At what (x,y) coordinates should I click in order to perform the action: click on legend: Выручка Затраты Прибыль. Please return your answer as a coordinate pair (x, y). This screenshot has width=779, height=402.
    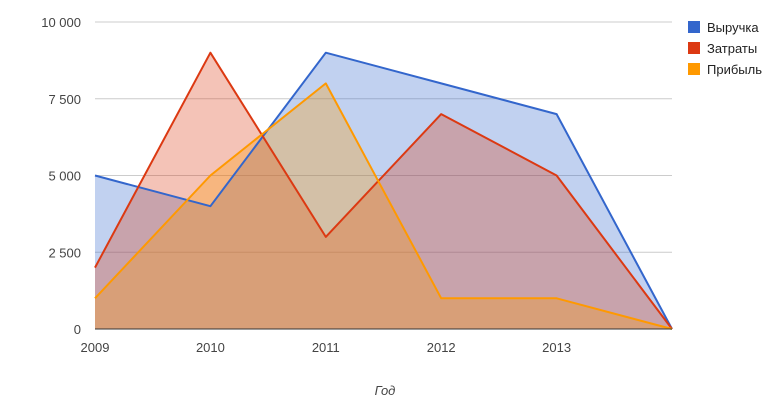
    Looking at the image, I should click on (725, 48).